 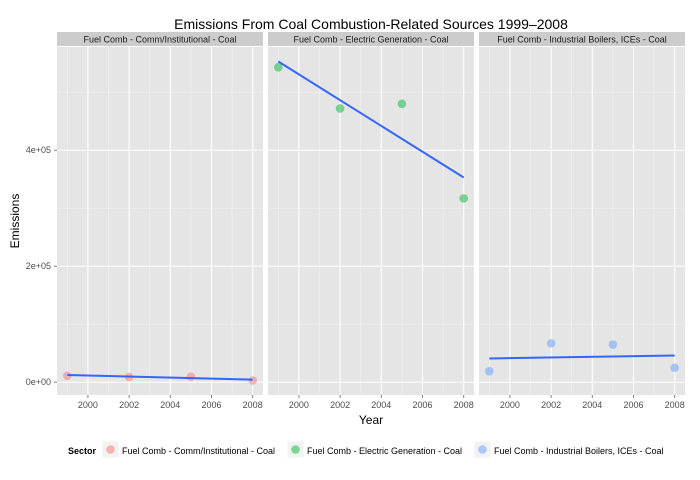 What do you see at coordinates (384, 451) in the screenshot?
I see `legend-label: Fuel Comb - Electric Generation - Coal` at bounding box center [384, 451].